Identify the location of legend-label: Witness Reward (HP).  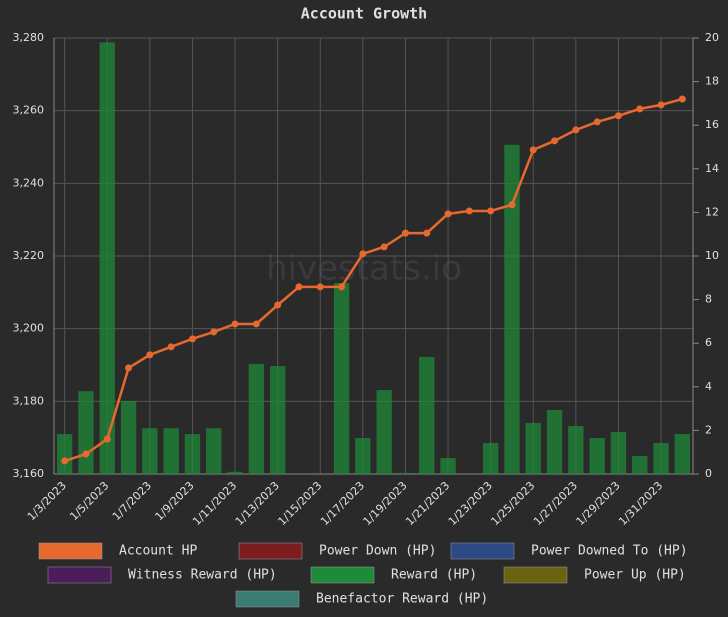
(202, 575).